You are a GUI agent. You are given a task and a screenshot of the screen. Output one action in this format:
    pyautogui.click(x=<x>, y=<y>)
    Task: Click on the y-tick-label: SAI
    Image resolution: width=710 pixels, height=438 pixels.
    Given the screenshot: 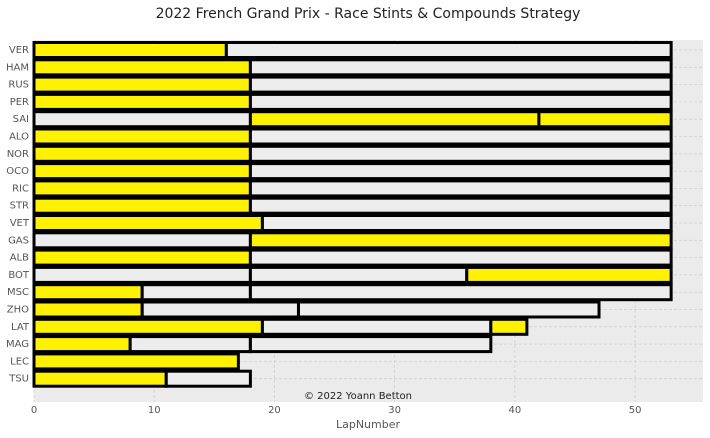 What is the action you would take?
    pyautogui.click(x=21, y=119)
    